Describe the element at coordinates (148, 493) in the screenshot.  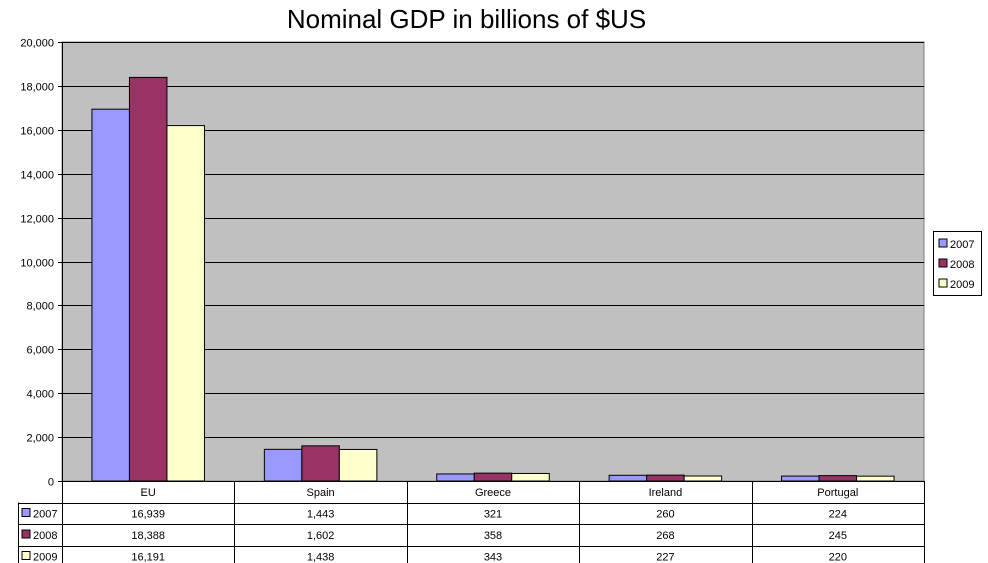
I see `category-label: EU` at that location.